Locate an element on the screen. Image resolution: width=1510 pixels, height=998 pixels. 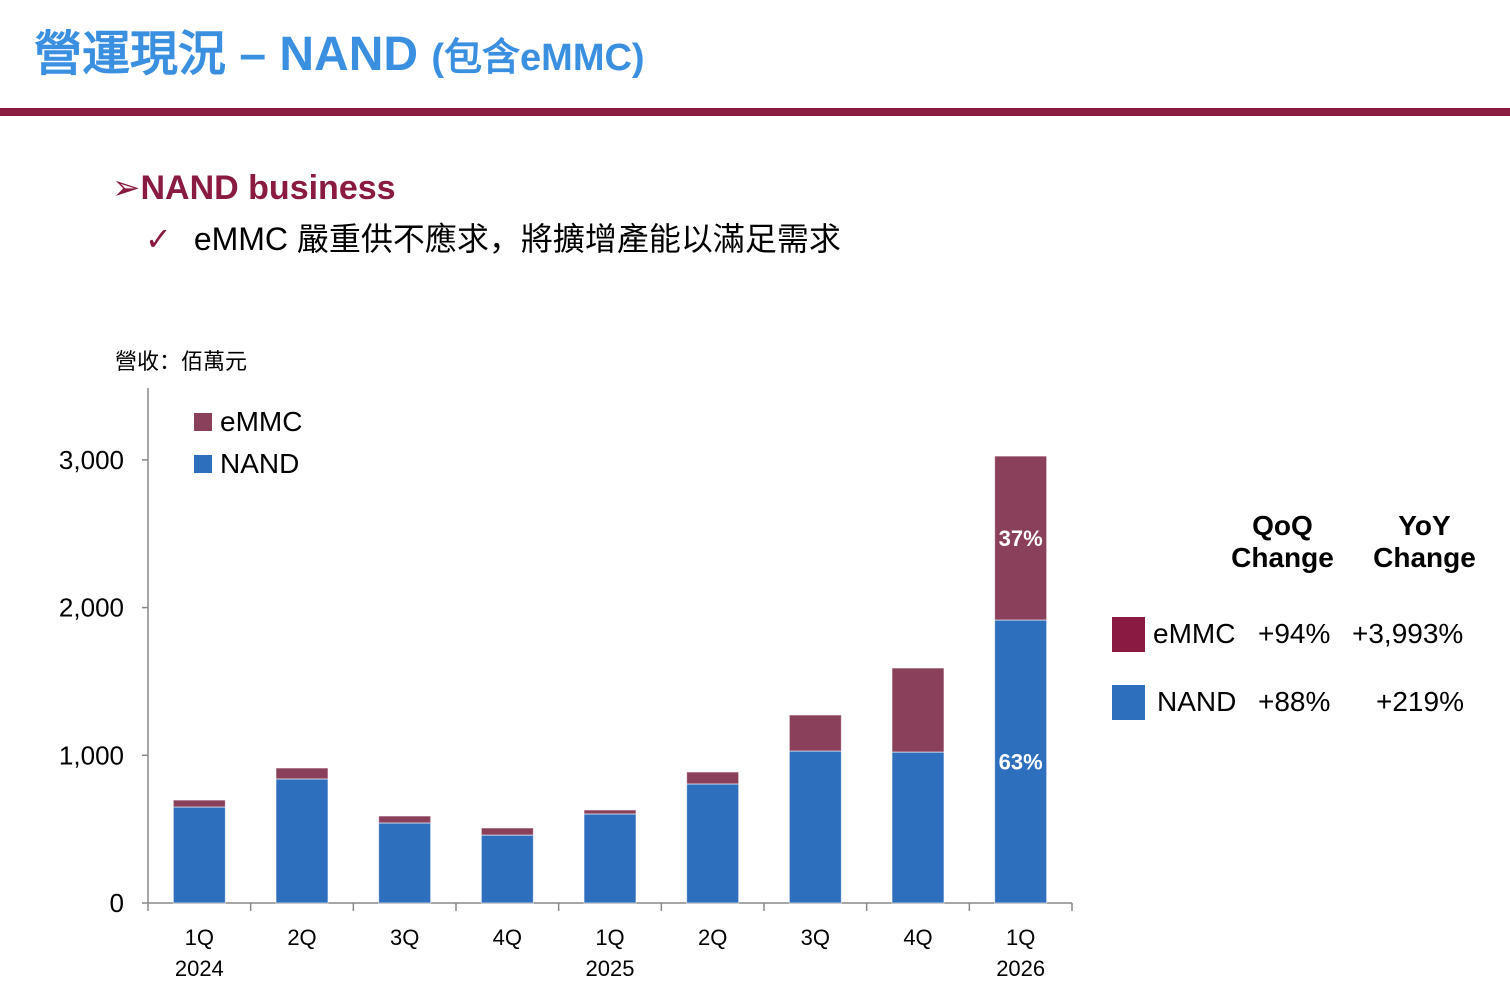
legend-swatch-emmc is located at coordinates (203, 422).